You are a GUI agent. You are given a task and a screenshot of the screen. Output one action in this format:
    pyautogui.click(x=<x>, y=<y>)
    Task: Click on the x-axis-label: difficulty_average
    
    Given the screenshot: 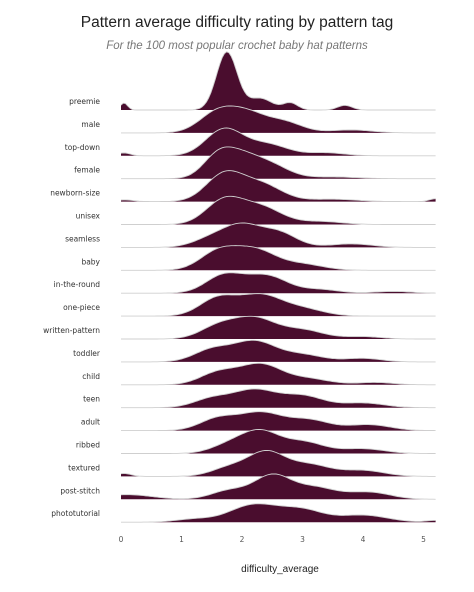 What is the action you would take?
    pyautogui.click(x=280, y=569)
    